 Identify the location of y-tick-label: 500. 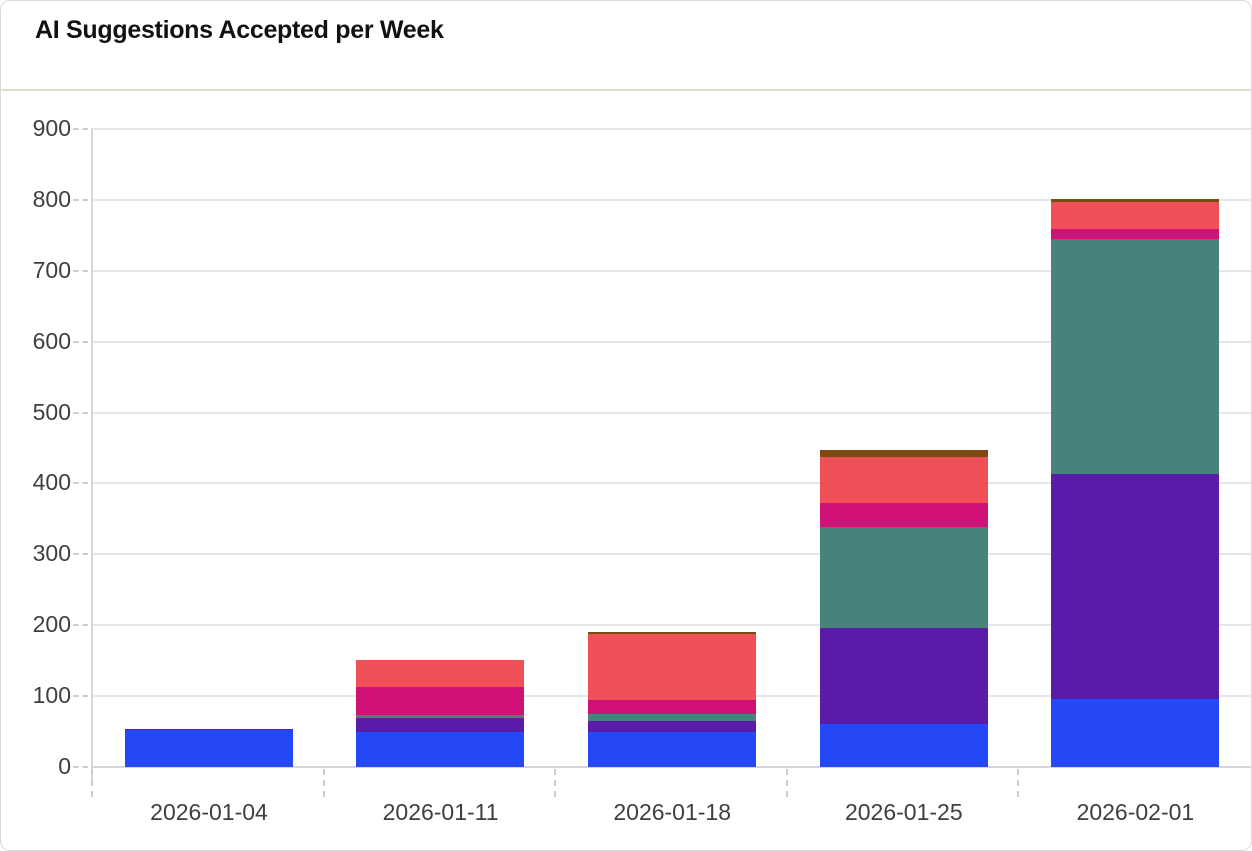
(51, 411).